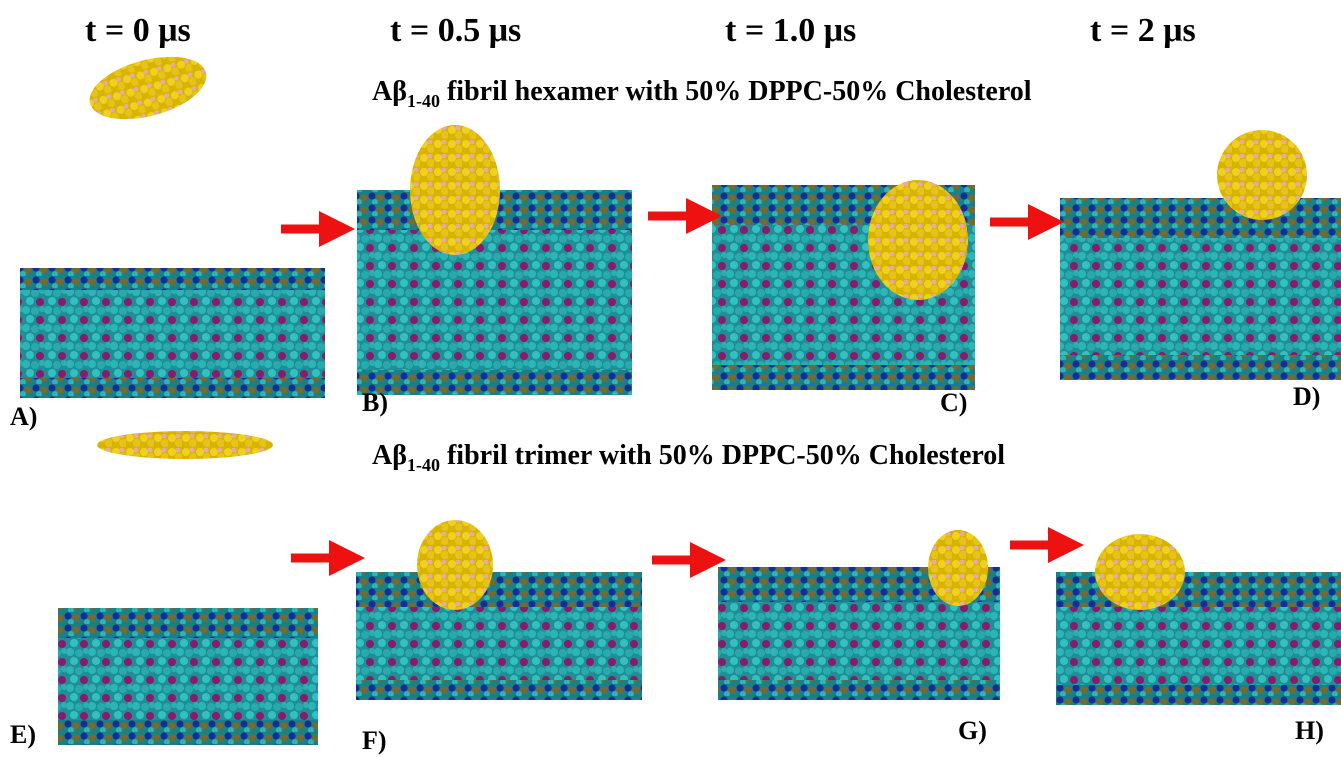 This screenshot has height=757, width=1341. I want to click on time-label: t = 2 μs, so click(1143, 30).